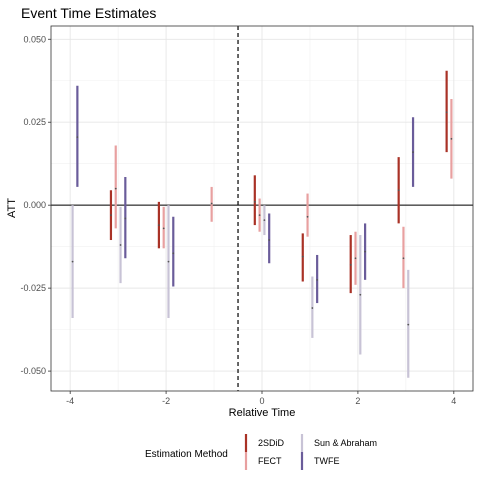 This screenshot has width=480, height=480. I want to click on x-tick-label: 4, so click(453, 401).